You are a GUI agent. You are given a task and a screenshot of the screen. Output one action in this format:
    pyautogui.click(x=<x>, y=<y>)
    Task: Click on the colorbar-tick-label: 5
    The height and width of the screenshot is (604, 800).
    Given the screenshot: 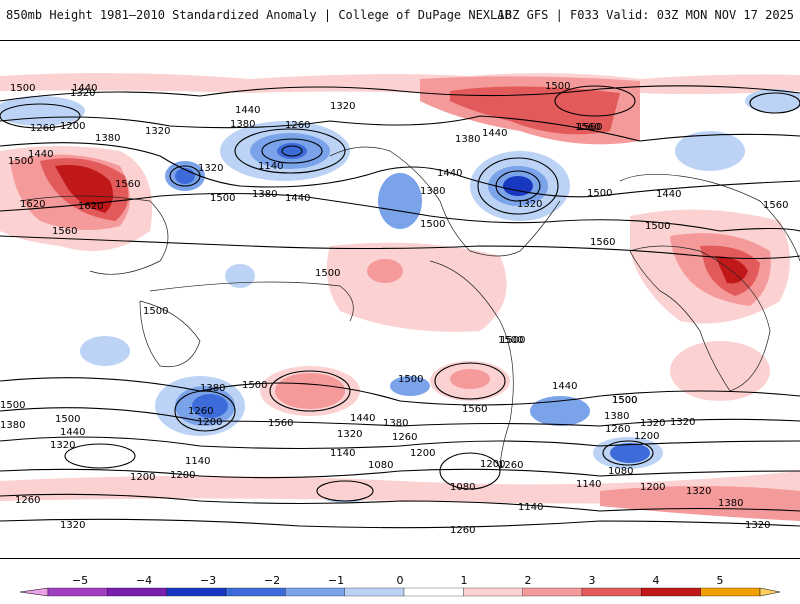 What is the action you would take?
    pyautogui.click(x=720, y=580)
    